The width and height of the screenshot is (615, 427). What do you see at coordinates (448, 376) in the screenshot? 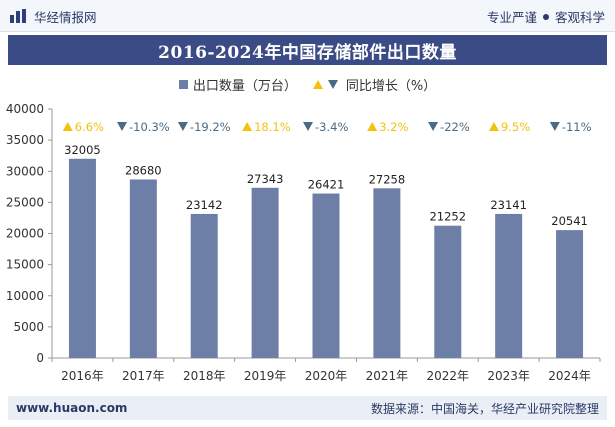
I see `x-tick-label: 2022年` at bounding box center [448, 376].